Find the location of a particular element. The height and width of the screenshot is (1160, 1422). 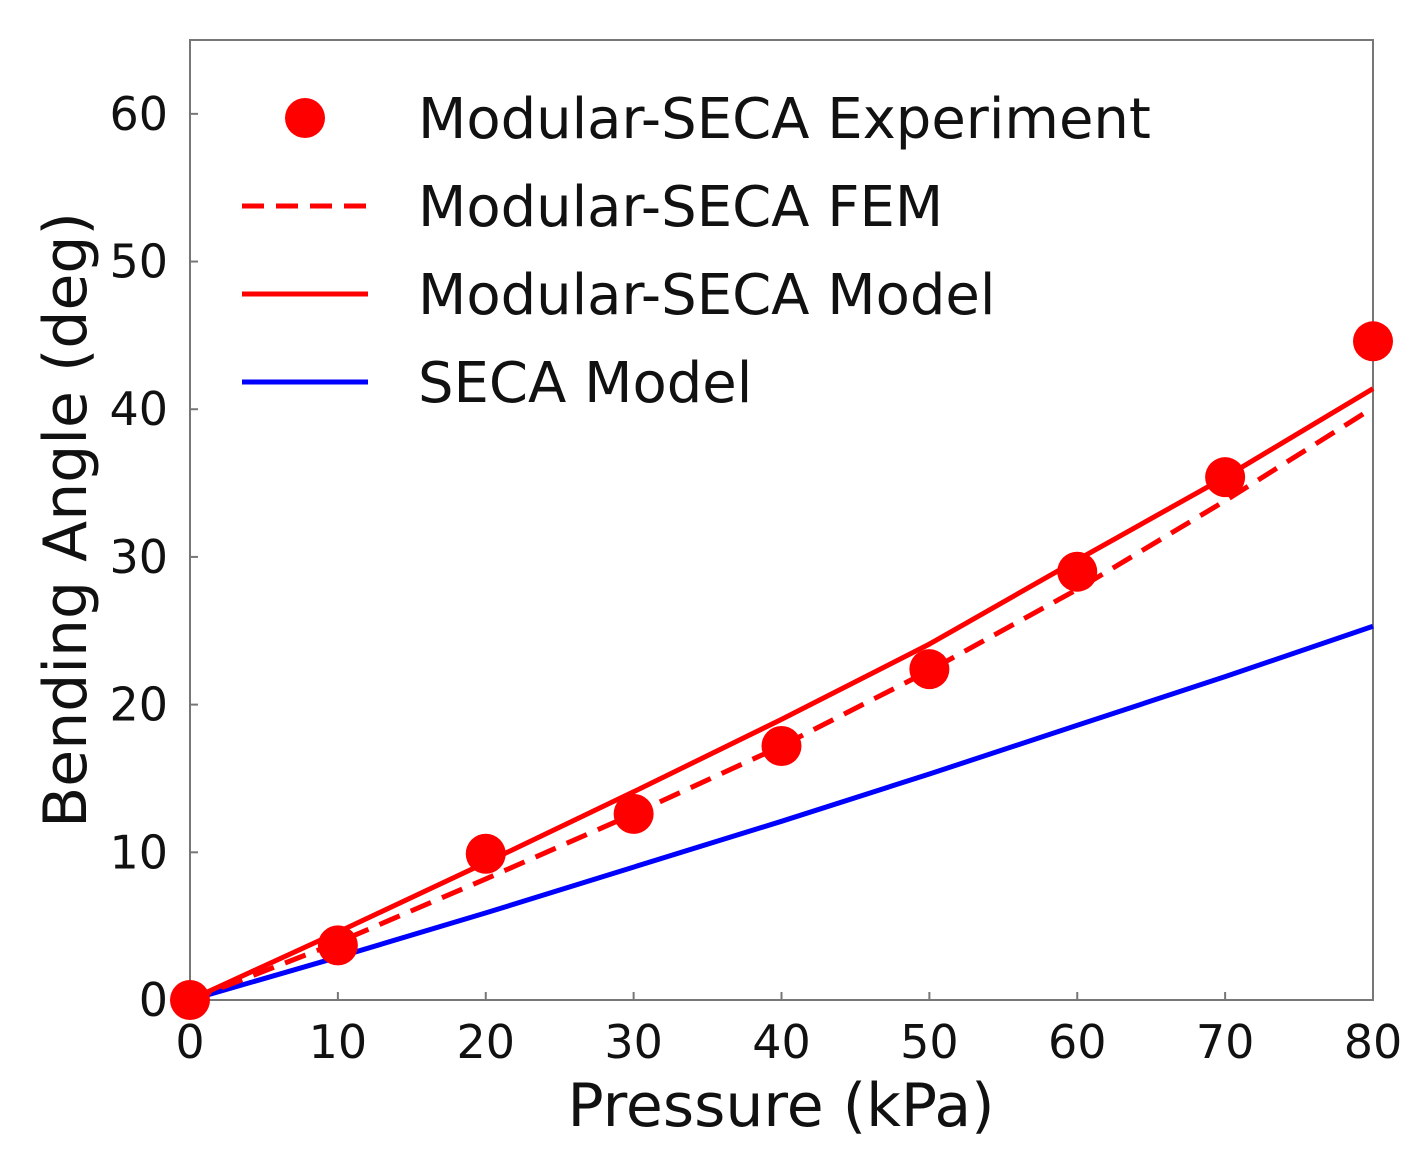

legend-label: SECA Model is located at coordinates (585, 383).